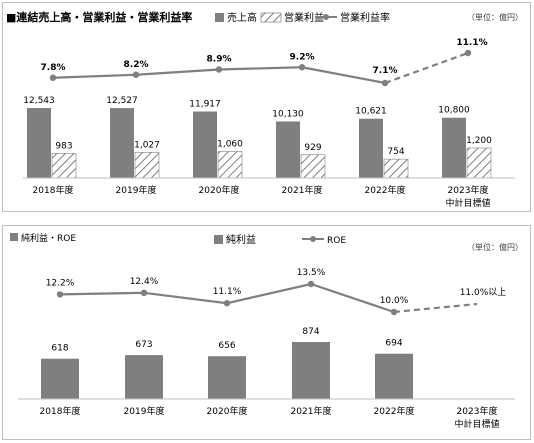 The height and width of the screenshot is (443, 534). Describe the element at coordinates (483, 292) in the screenshot. I see `label-roe: 11.0%以上` at that location.